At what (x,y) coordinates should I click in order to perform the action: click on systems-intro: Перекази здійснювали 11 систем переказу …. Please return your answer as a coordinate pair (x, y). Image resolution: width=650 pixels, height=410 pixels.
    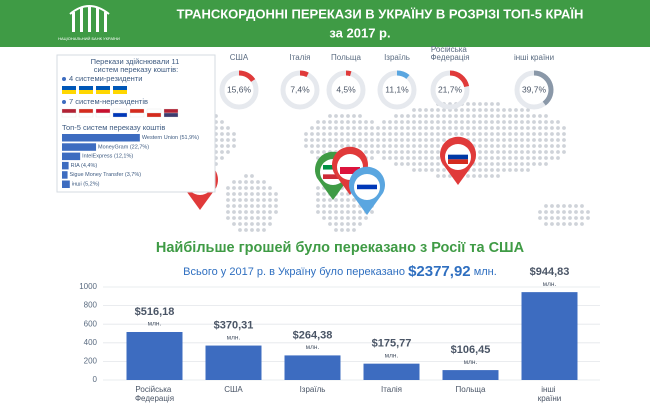
    Looking at the image, I should click on (136, 65).